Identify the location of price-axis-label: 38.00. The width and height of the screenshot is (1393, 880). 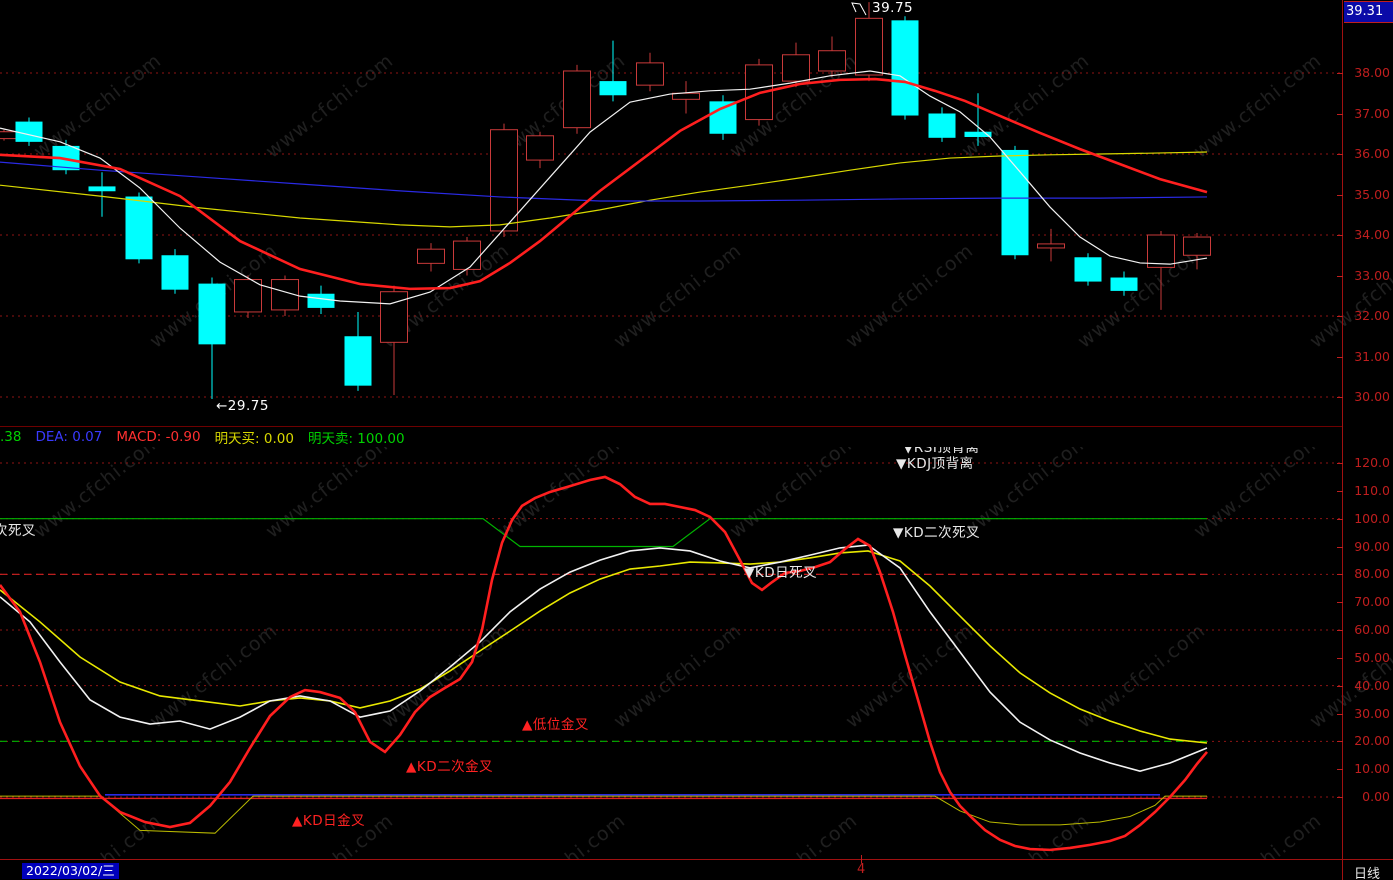
(1372, 72).